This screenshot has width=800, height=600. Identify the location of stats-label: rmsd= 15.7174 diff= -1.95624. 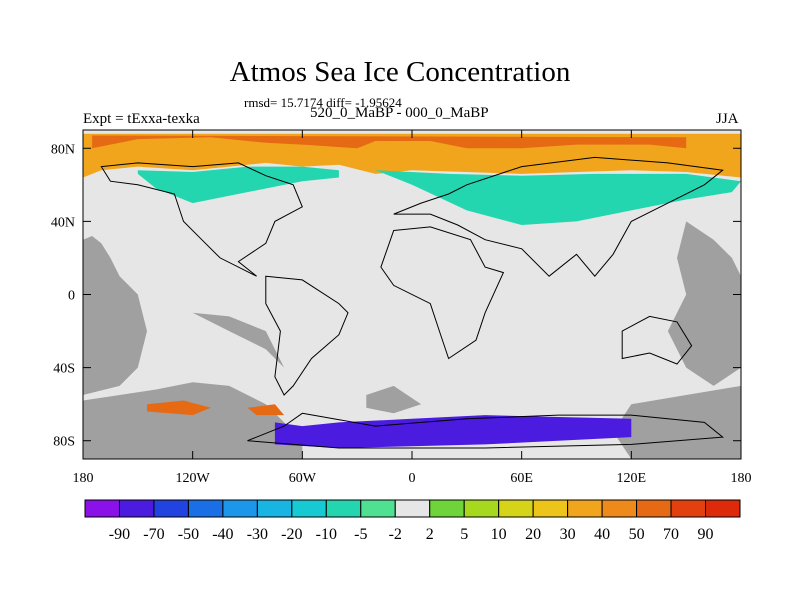
(323, 102).